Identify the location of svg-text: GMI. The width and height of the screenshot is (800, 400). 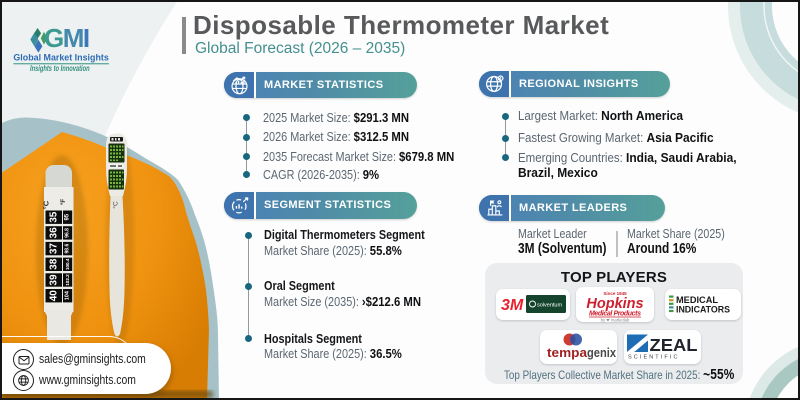
(66, 38).